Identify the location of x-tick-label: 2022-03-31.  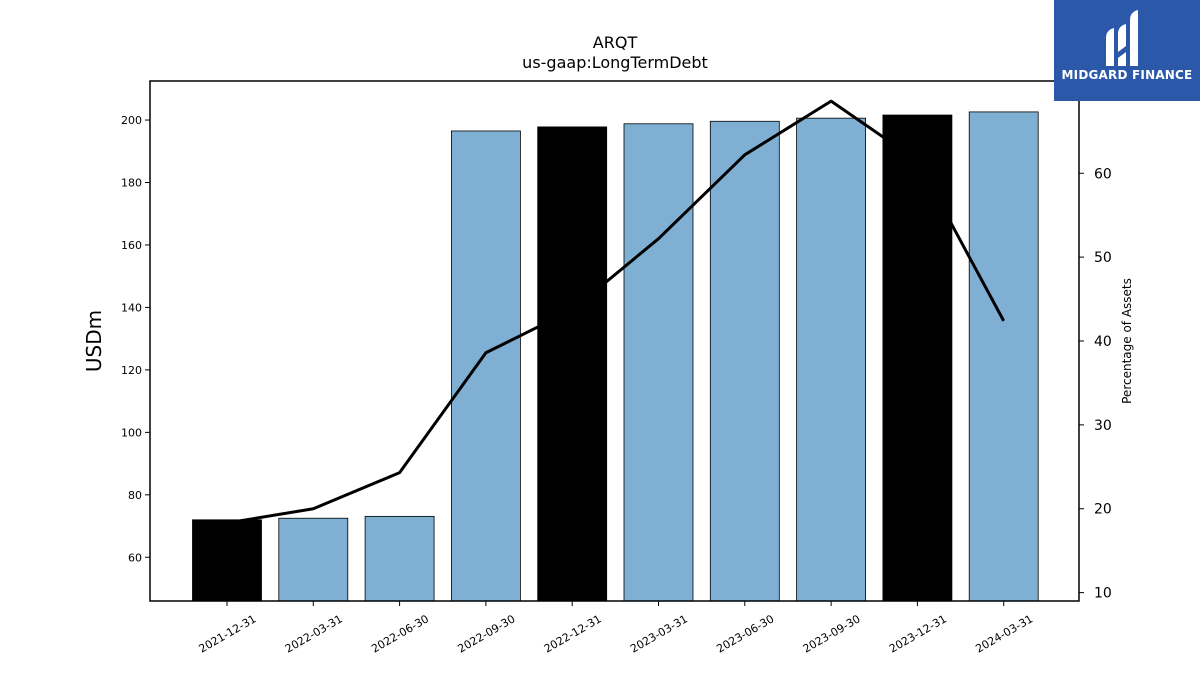
(314, 633).